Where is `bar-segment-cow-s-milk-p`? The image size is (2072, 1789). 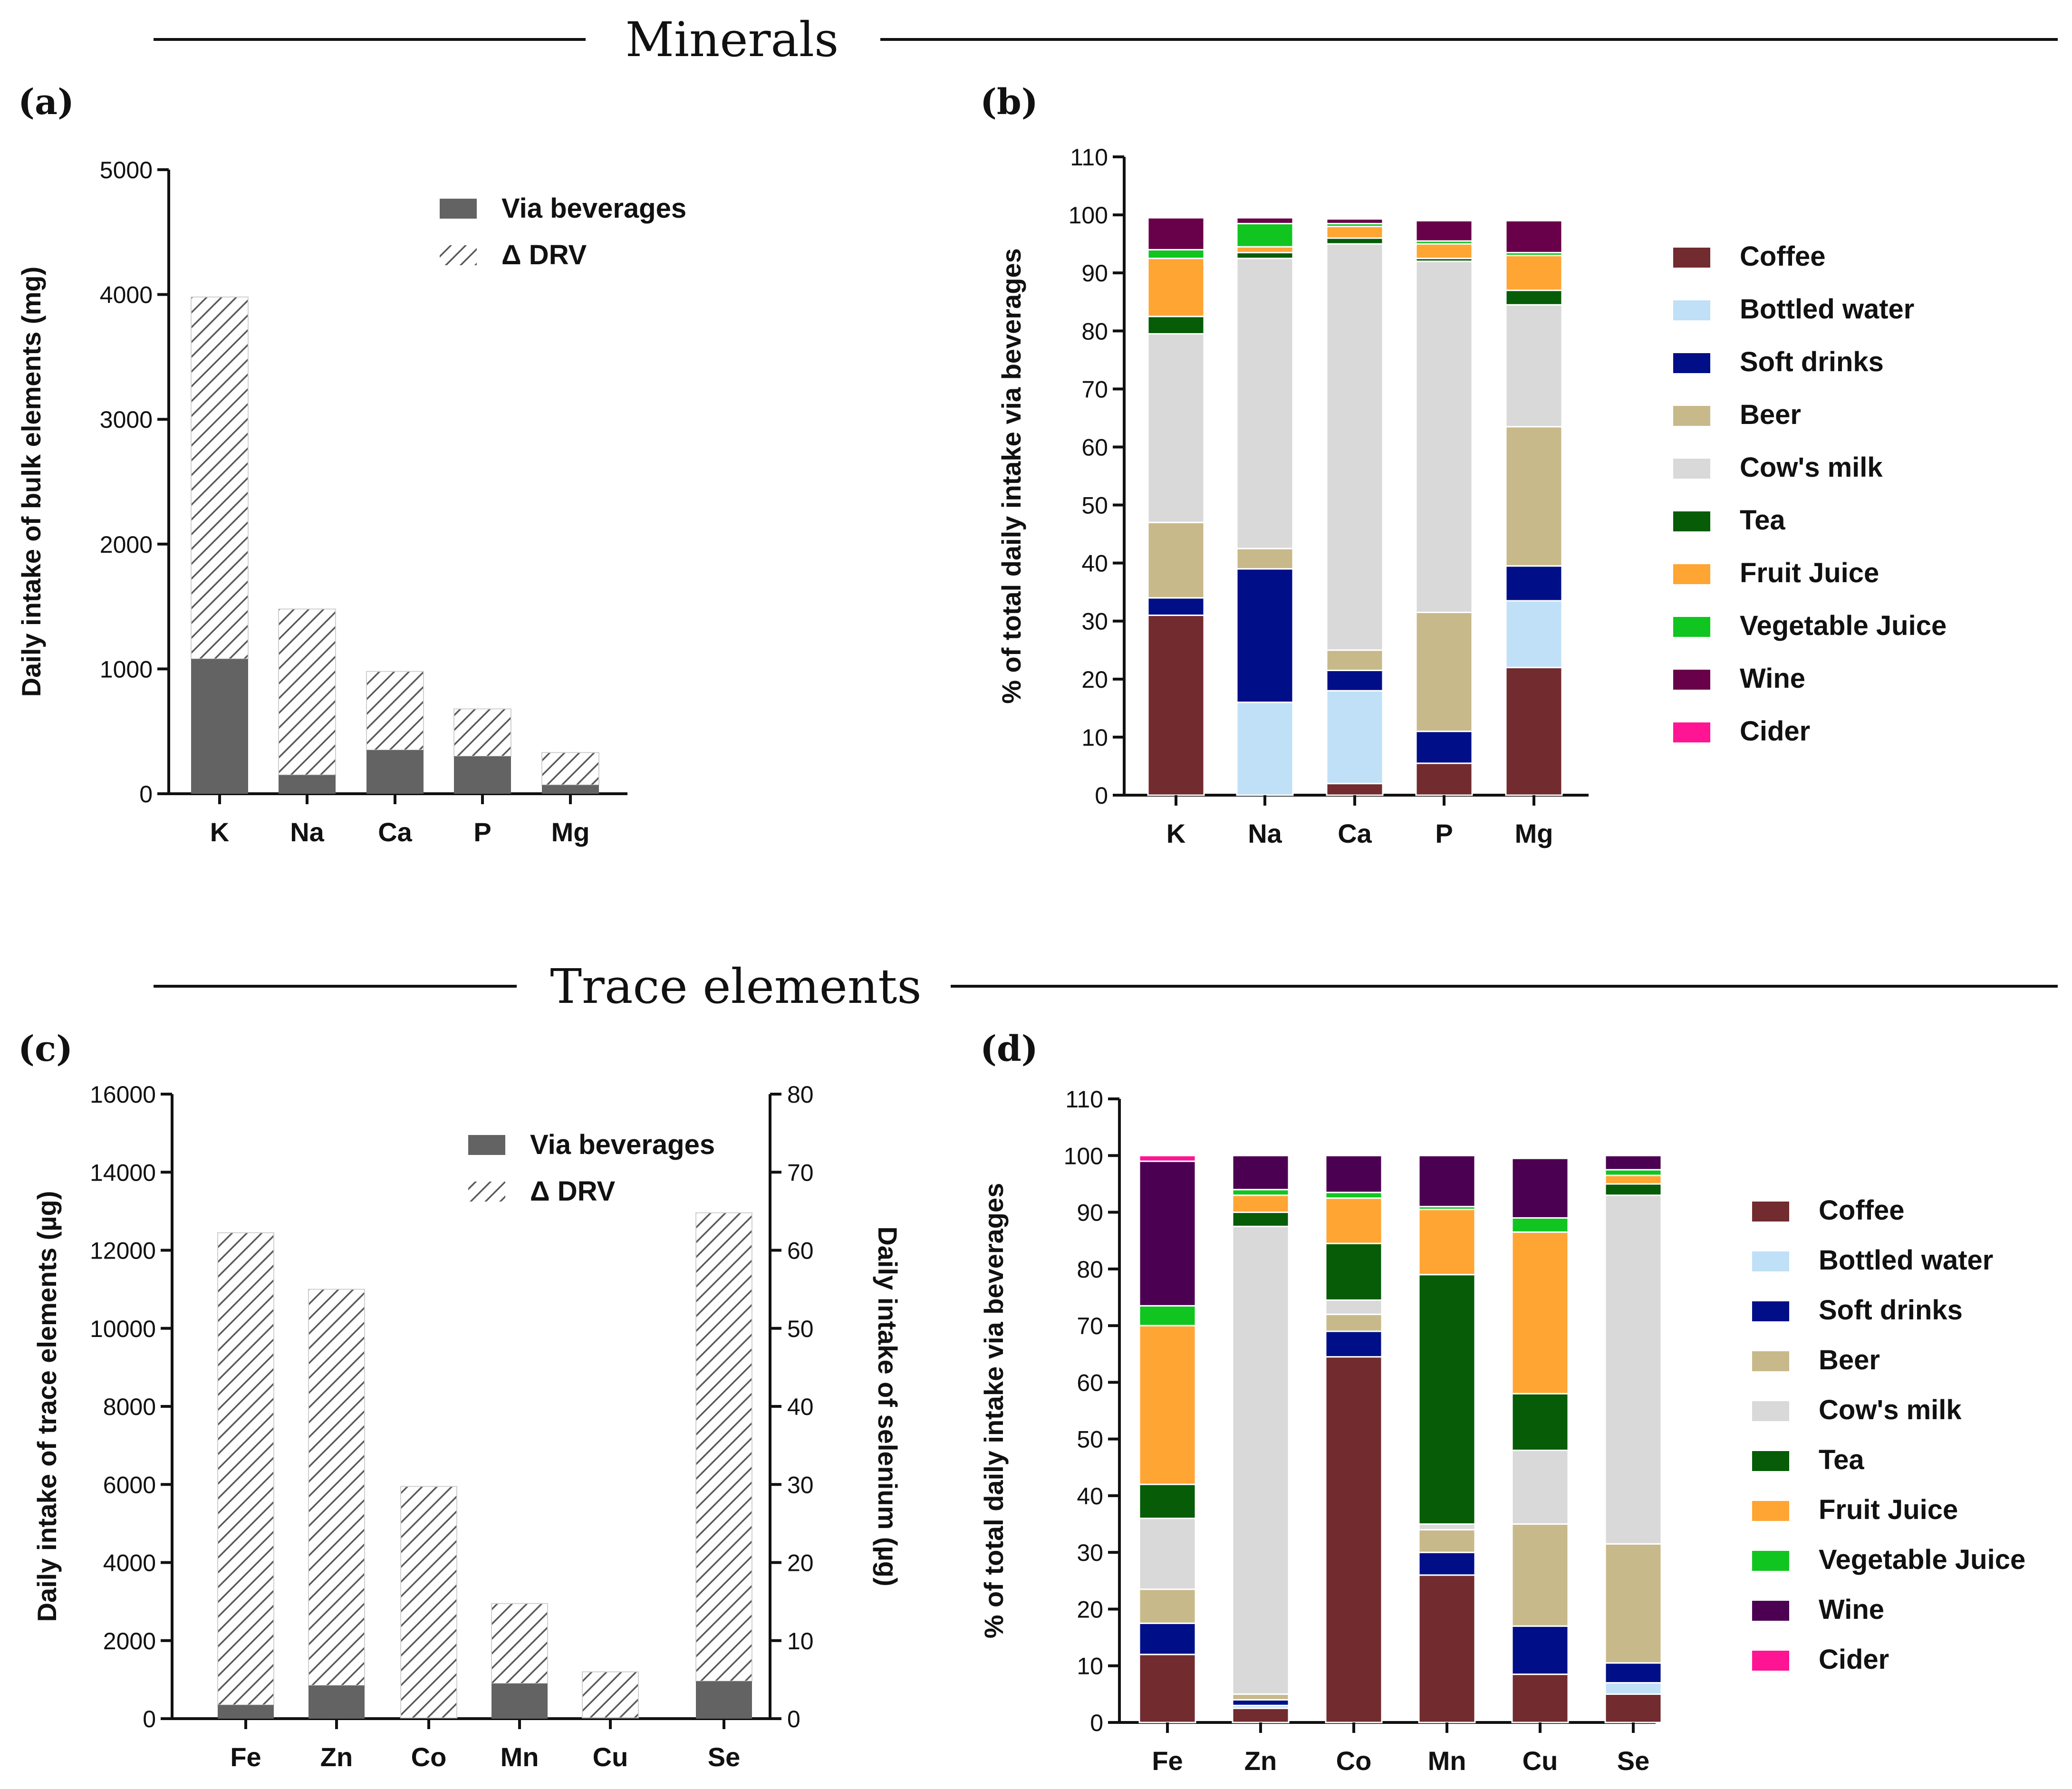
bar-segment-cow-s-milk-p is located at coordinates (1444, 436).